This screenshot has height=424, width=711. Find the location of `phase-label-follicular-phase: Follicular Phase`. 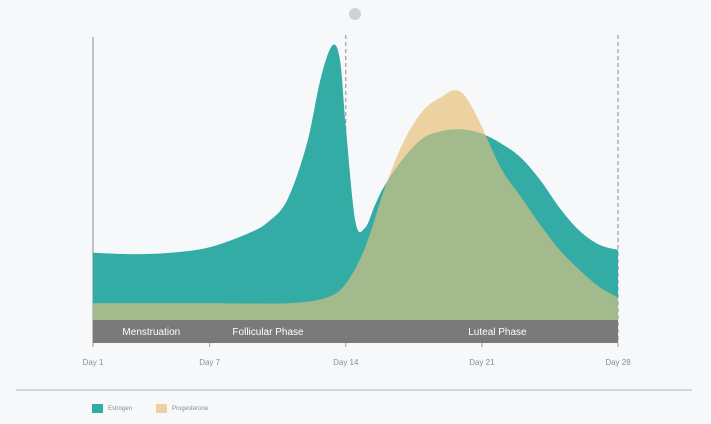

phase-label-follicular-phase: Follicular Phase is located at coordinates (268, 332).